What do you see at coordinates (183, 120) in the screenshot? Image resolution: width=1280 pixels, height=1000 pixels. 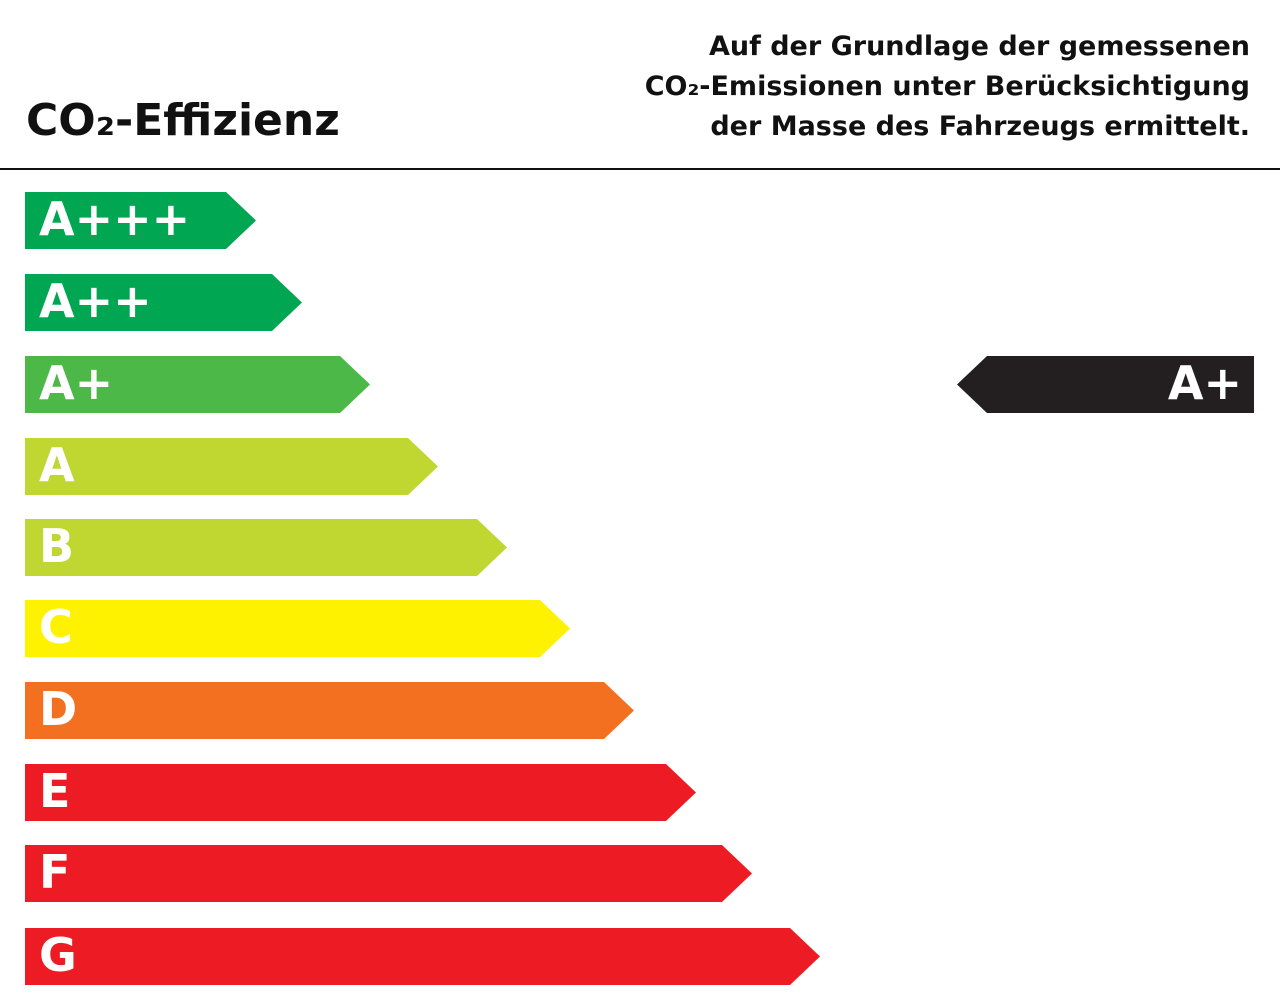 I see `title: CO₂-Effizienz` at bounding box center [183, 120].